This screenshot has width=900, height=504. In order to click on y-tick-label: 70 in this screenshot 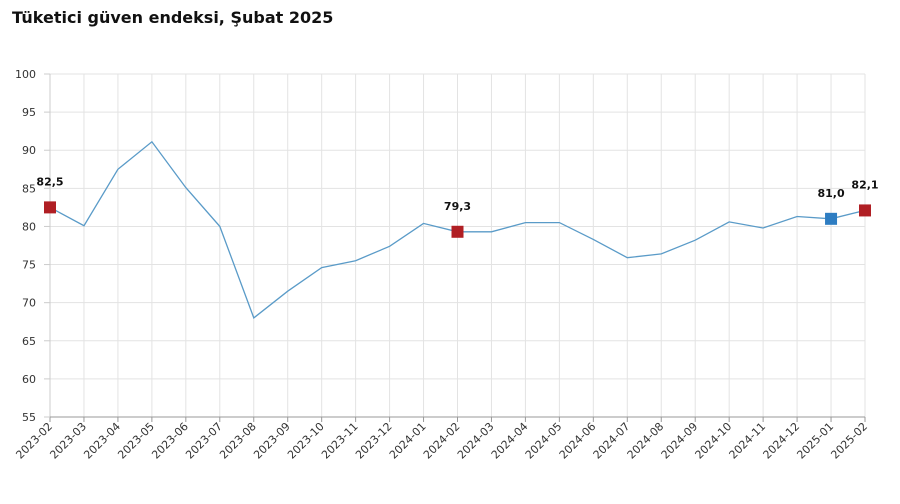, I will do `click(29, 303)`.